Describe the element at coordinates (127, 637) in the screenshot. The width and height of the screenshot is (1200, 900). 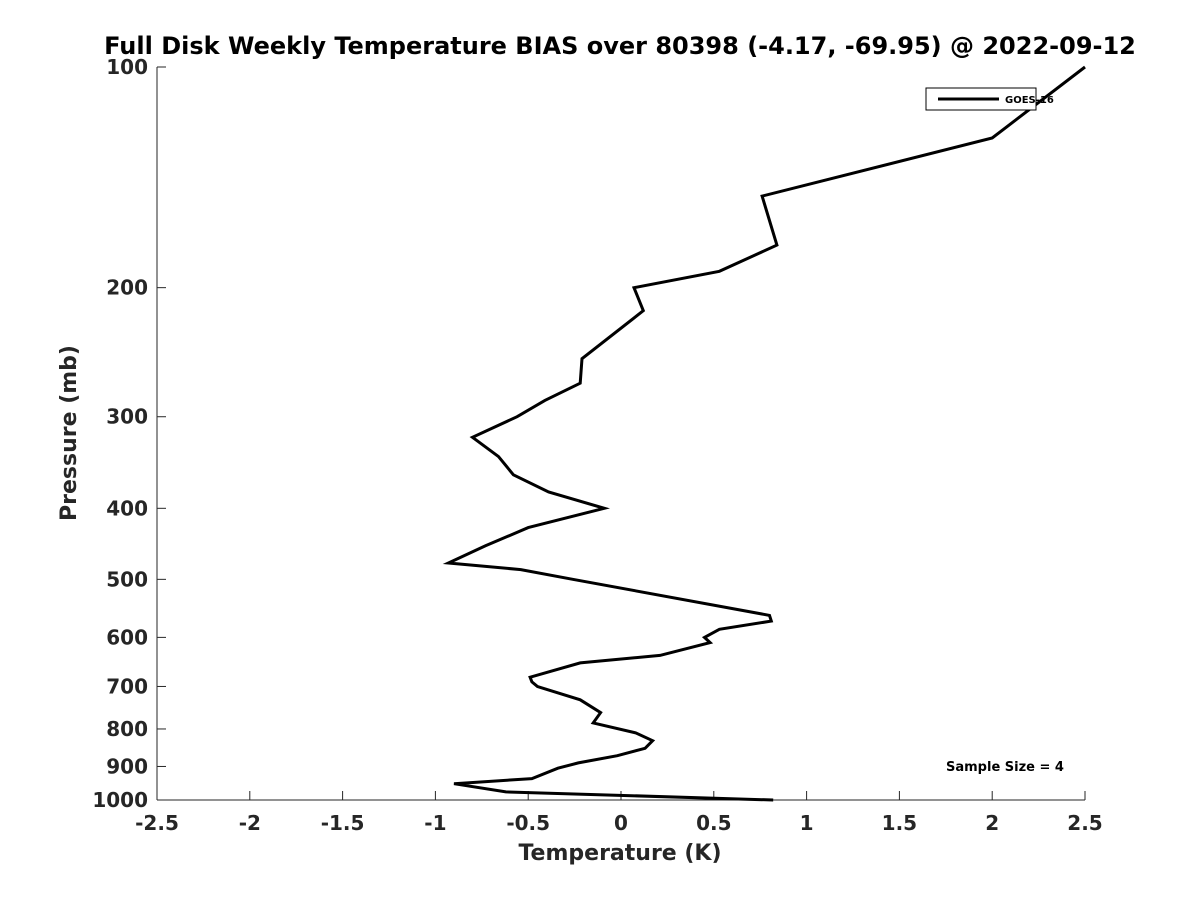
I see `y-tick-label: 600` at that location.